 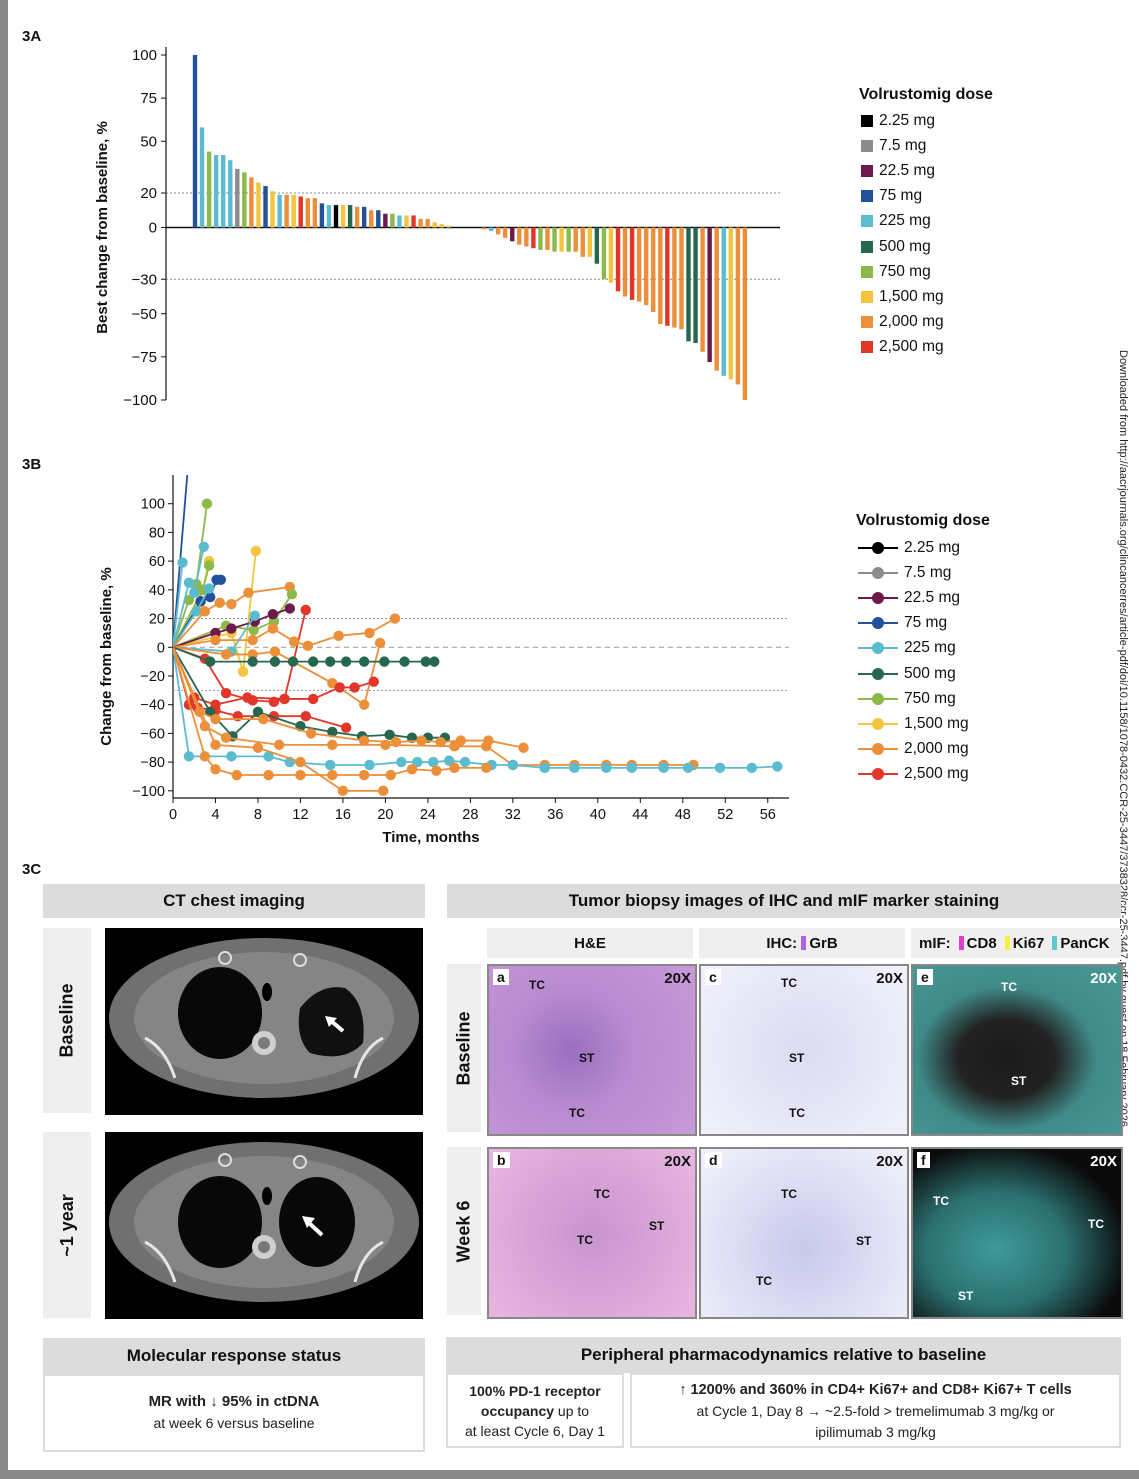 What do you see at coordinates (153, 505) in the screenshot?
I see `y-tick-label: 100` at bounding box center [153, 505].